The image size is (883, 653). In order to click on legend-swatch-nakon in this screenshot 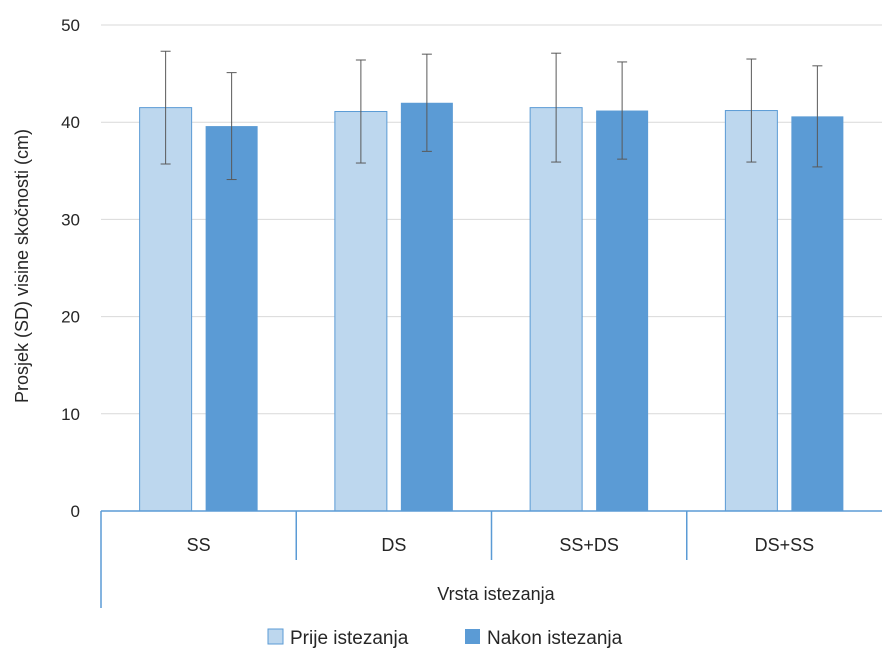, I will do `click(472, 636)`.